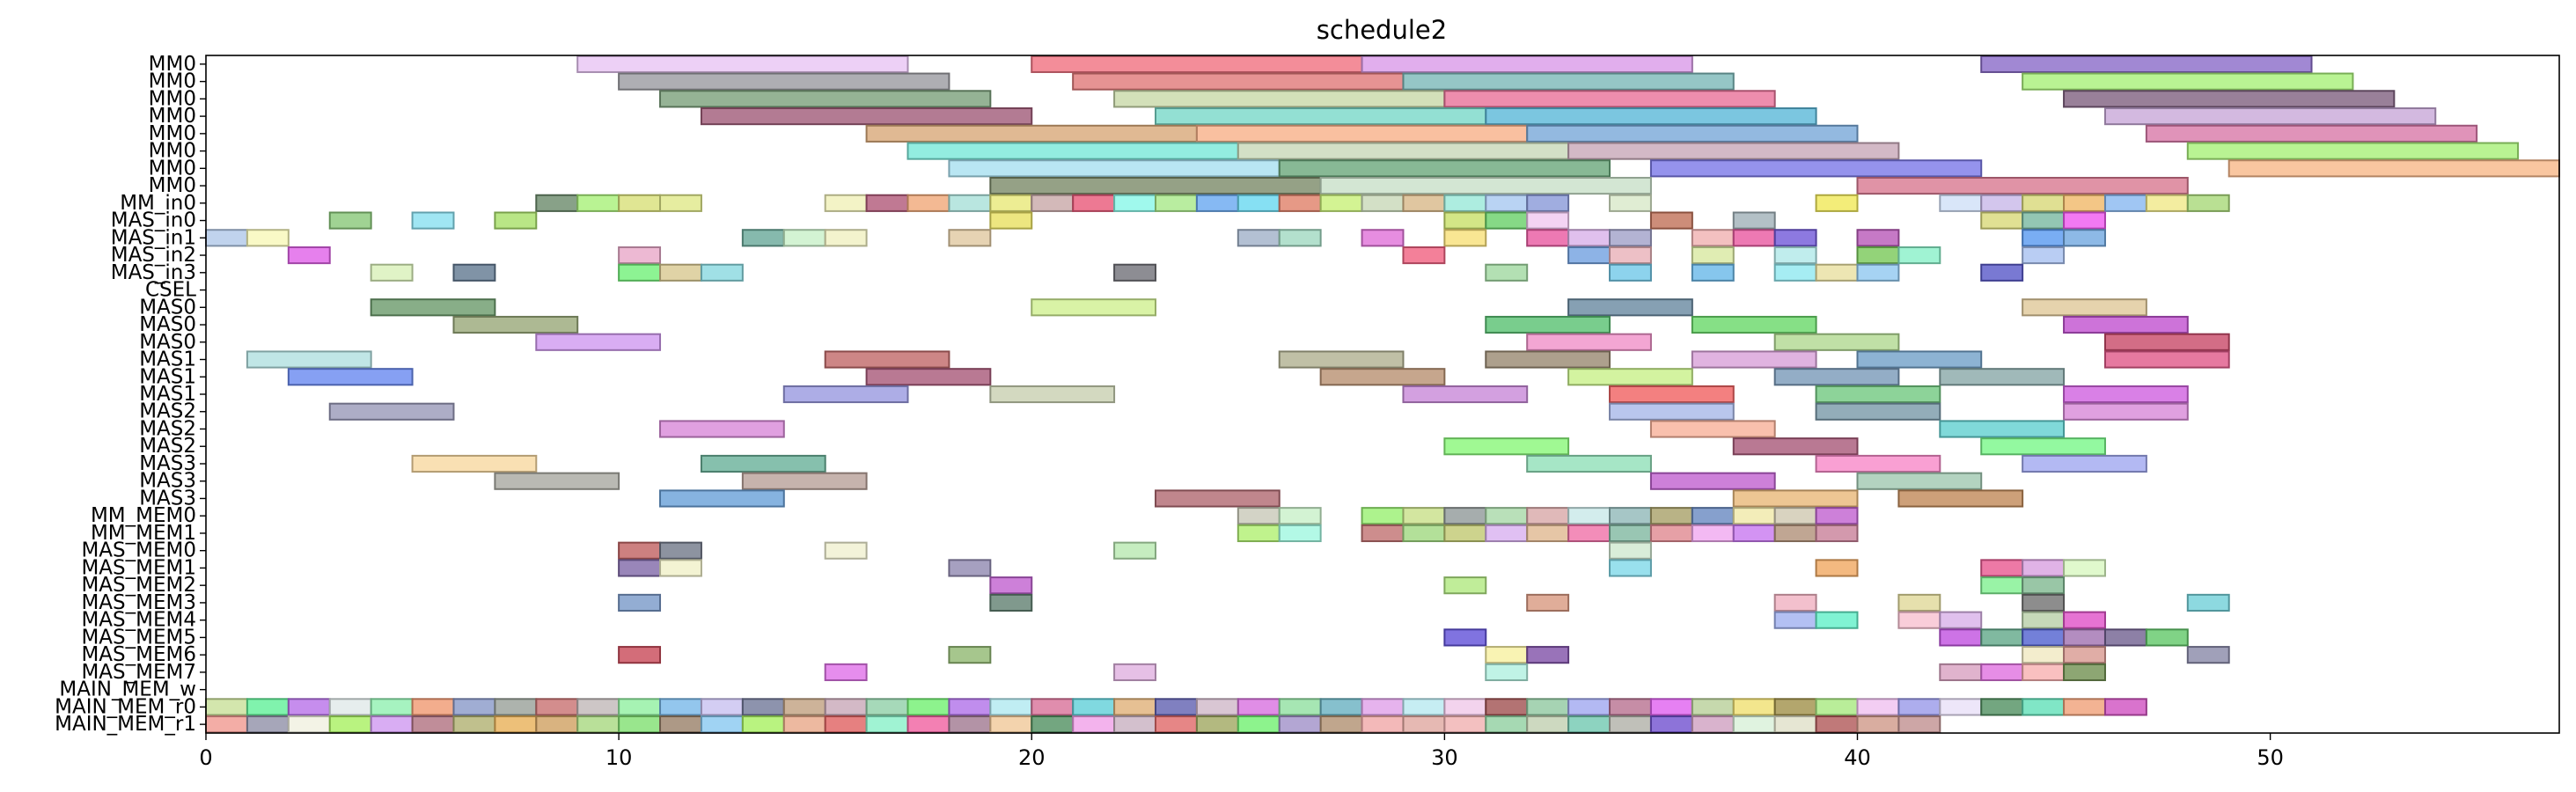  Describe the element at coordinates (172, 82) in the screenshot. I see `y-tick-label: MM0` at that location.